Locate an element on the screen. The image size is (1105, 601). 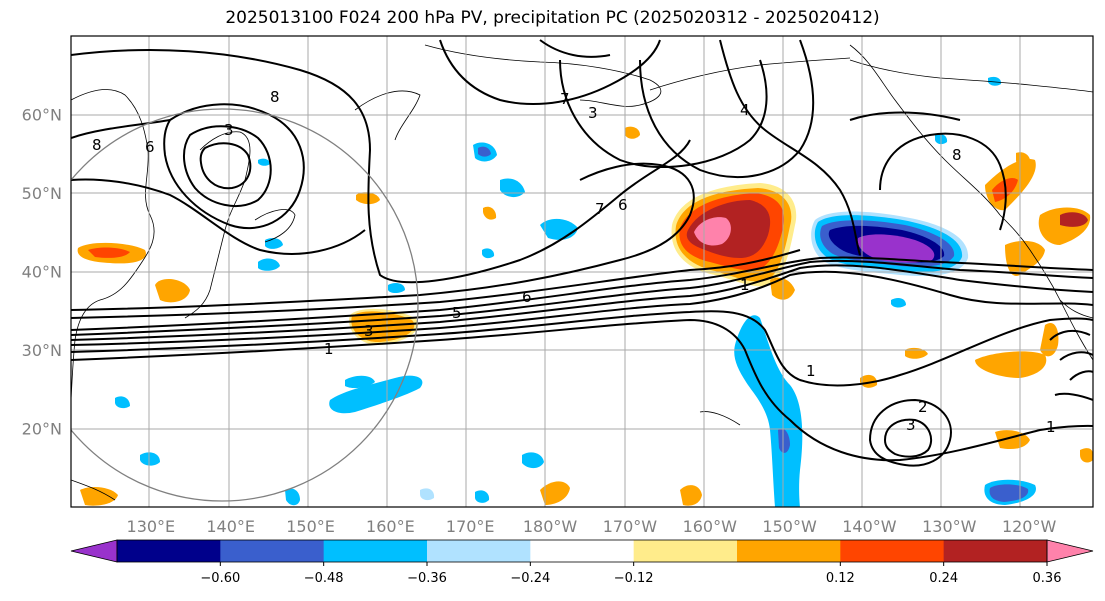
longitude-label: 170°E is located at coordinates (470, 526).